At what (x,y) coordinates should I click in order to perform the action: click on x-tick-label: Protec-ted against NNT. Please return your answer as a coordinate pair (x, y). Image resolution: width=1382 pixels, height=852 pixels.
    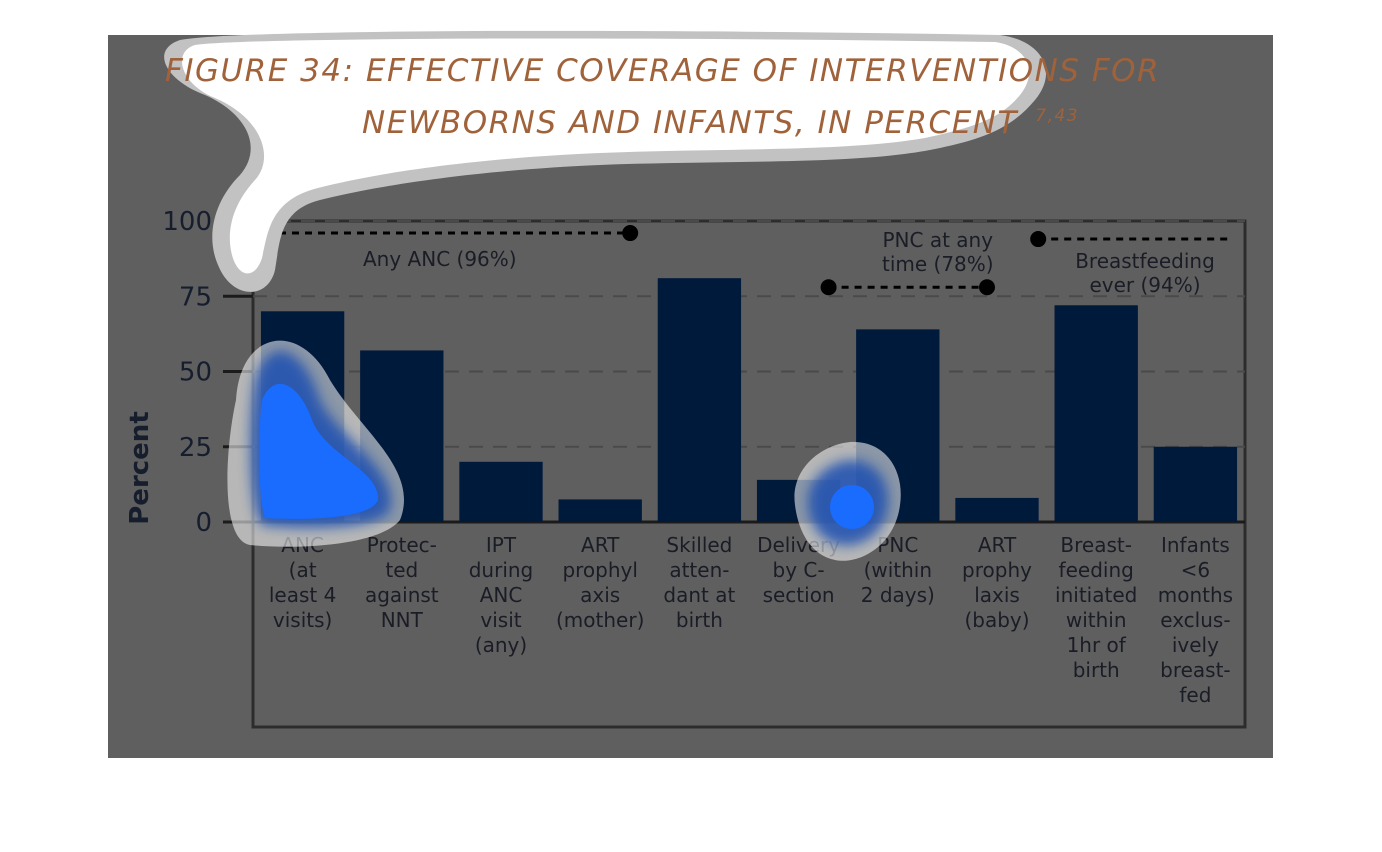
    Looking at the image, I should click on (402, 582).